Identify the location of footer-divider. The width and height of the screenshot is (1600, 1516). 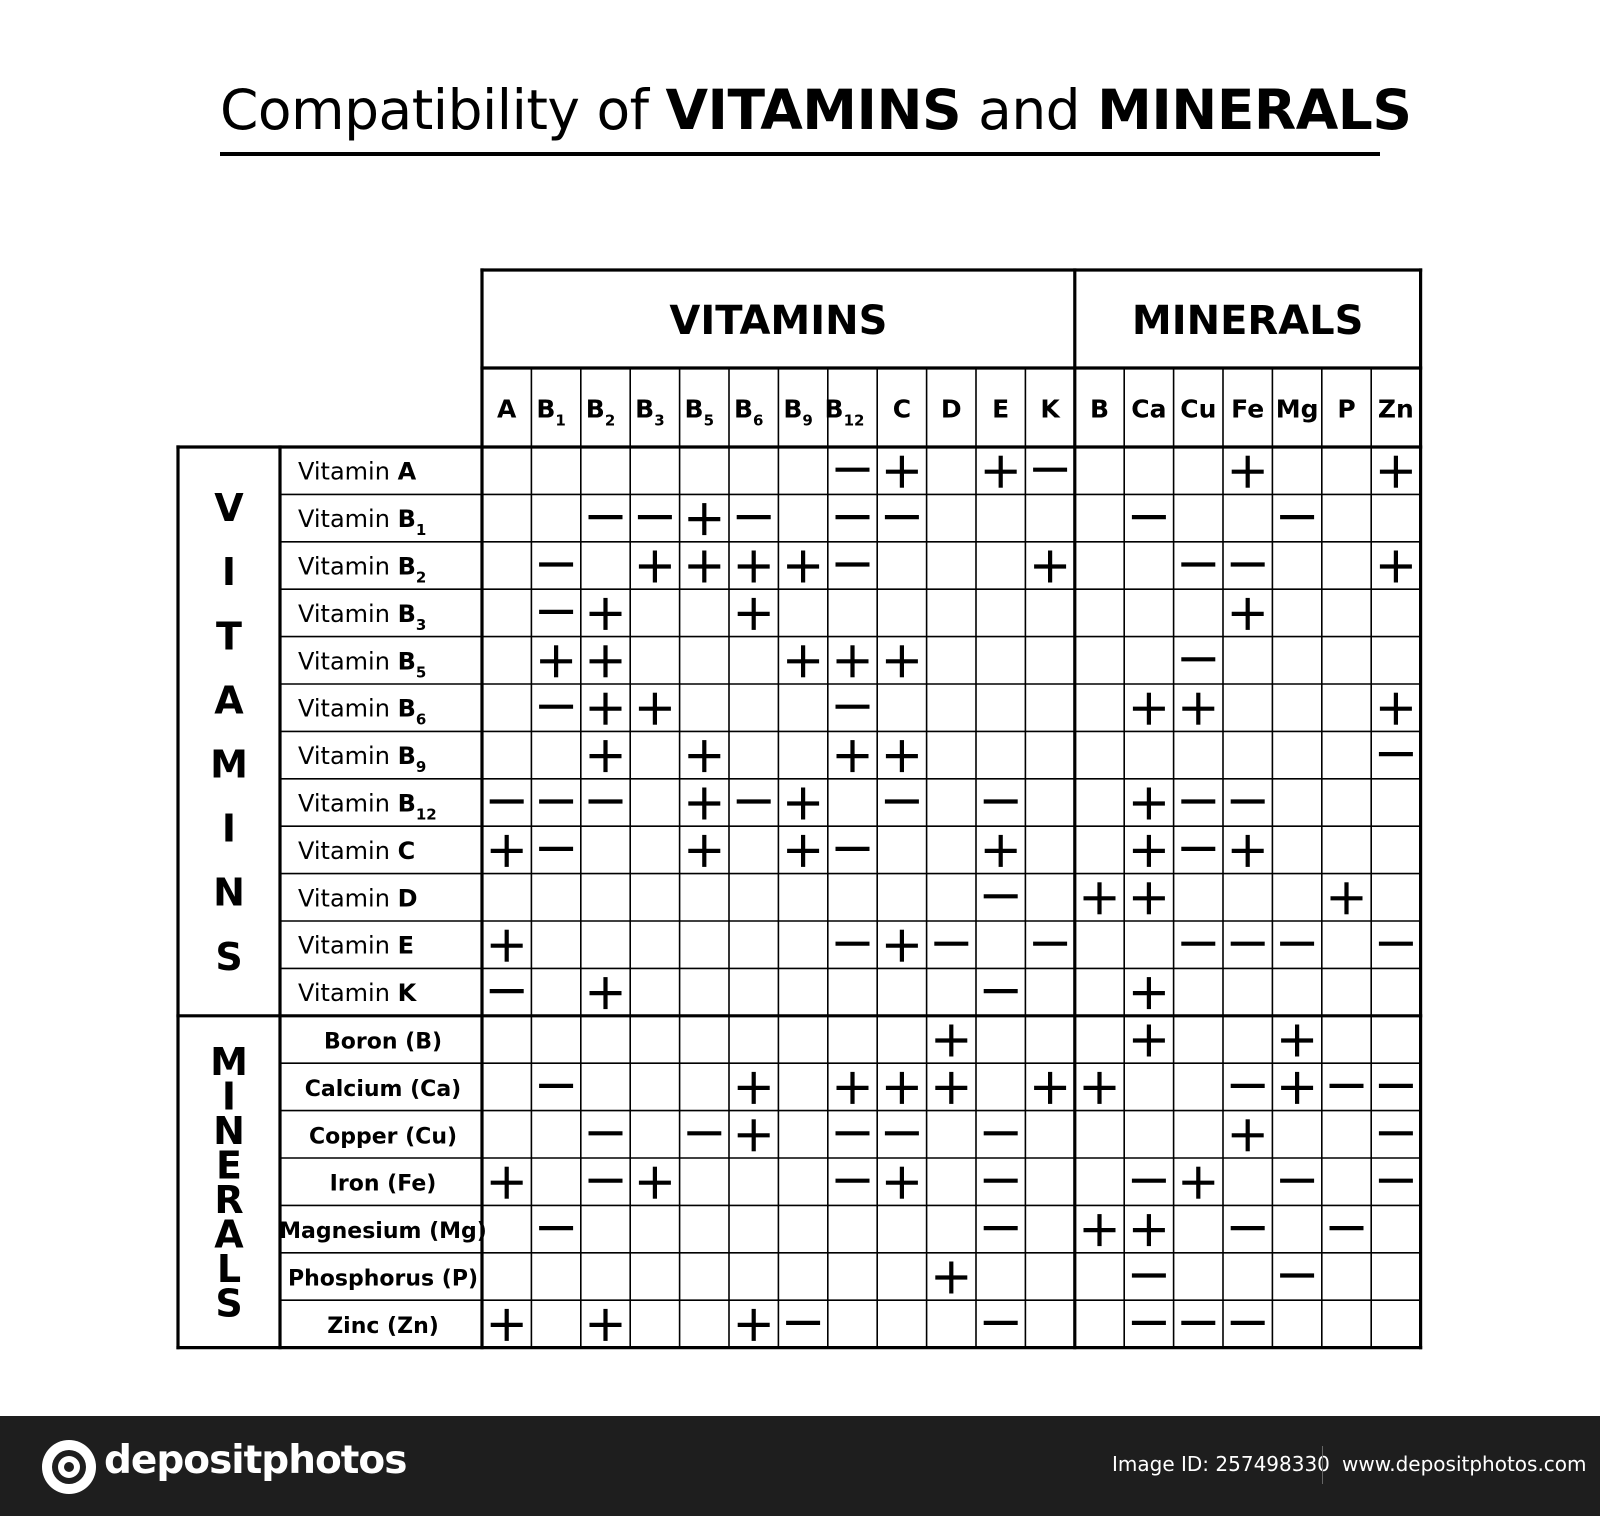
(1322, 1465).